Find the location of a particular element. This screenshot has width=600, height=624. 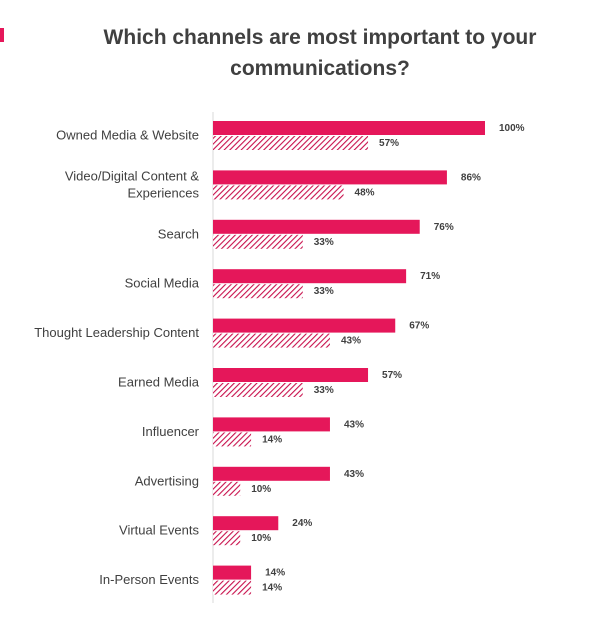

bar-secondary-owned-media-website is located at coordinates (291, 143).